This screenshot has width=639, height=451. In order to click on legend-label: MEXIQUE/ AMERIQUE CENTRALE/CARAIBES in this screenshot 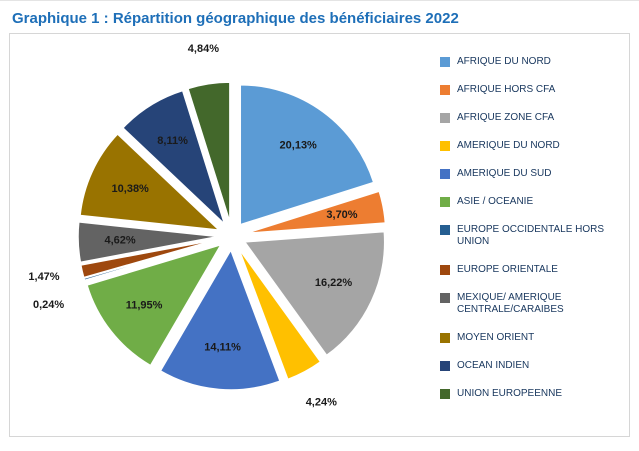, I will do `click(510, 303)`.